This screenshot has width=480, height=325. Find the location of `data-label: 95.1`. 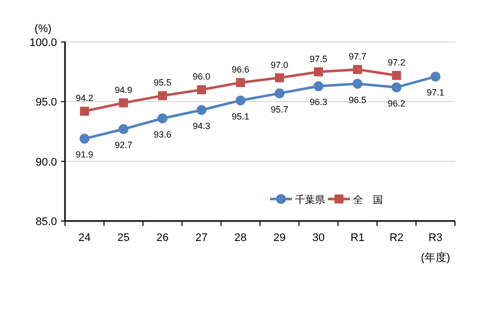

data-label: 95.1 is located at coordinates (241, 116).